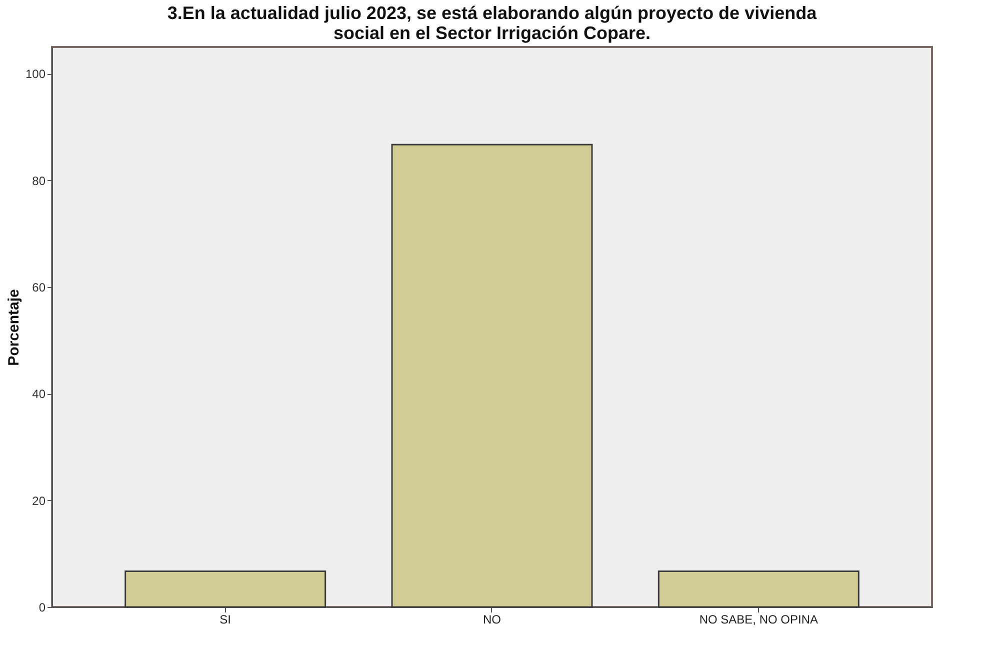  What do you see at coordinates (226, 619) in the screenshot?
I see `x-tick-label: SI` at bounding box center [226, 619].